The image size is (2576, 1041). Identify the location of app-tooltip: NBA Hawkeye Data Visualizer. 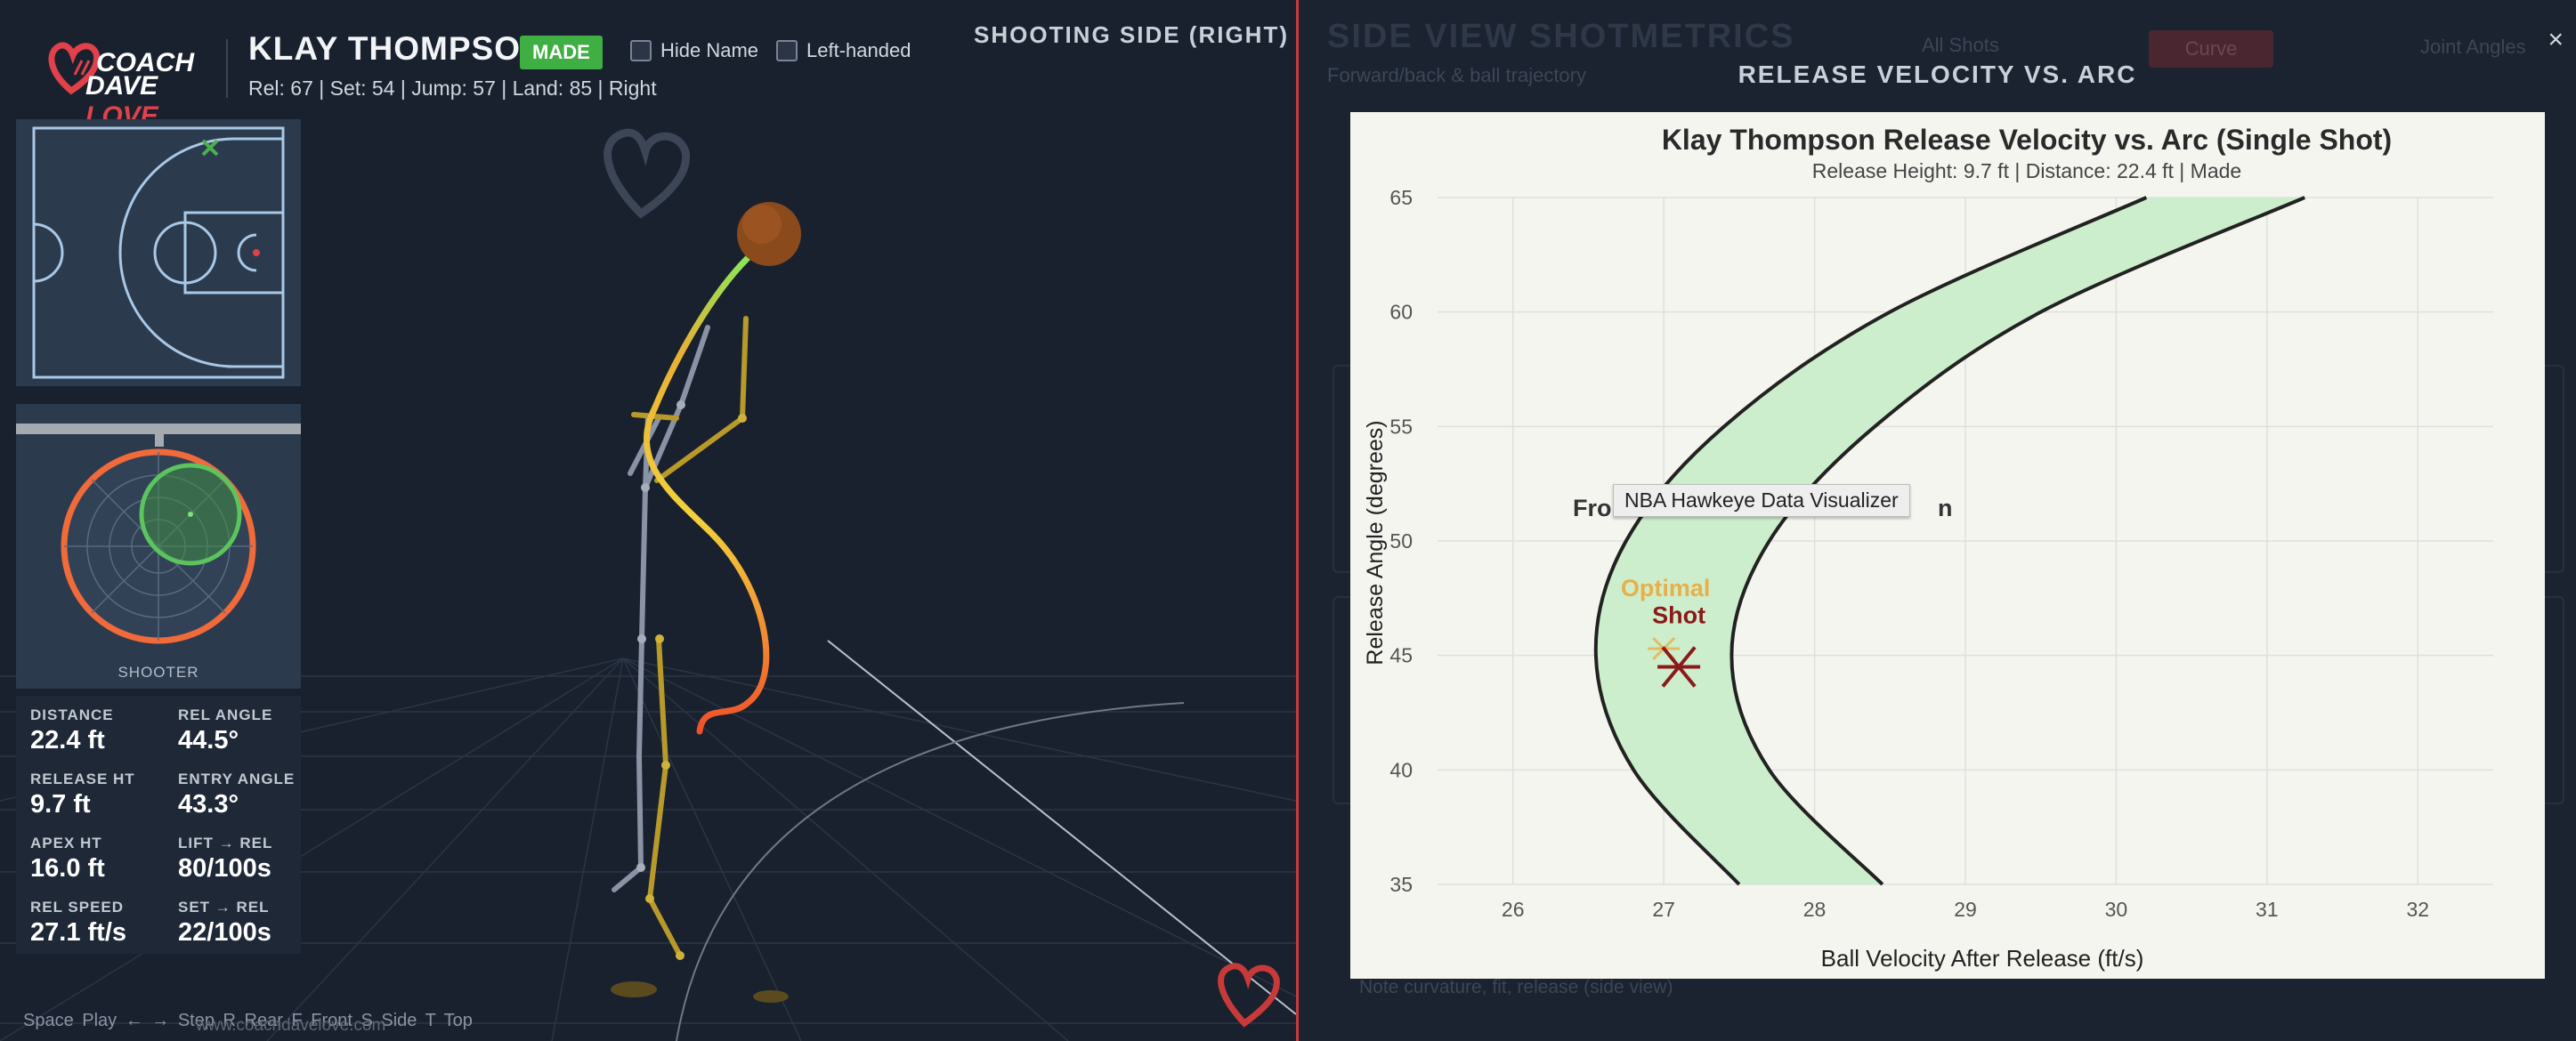
(1762, 500).